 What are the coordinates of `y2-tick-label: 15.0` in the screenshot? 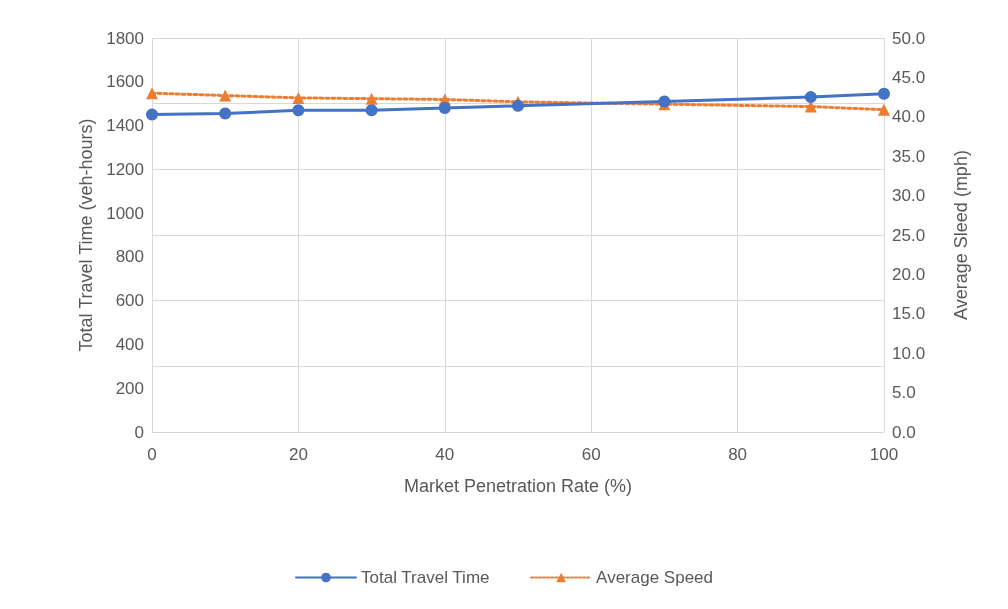 It's located at (909, 314).